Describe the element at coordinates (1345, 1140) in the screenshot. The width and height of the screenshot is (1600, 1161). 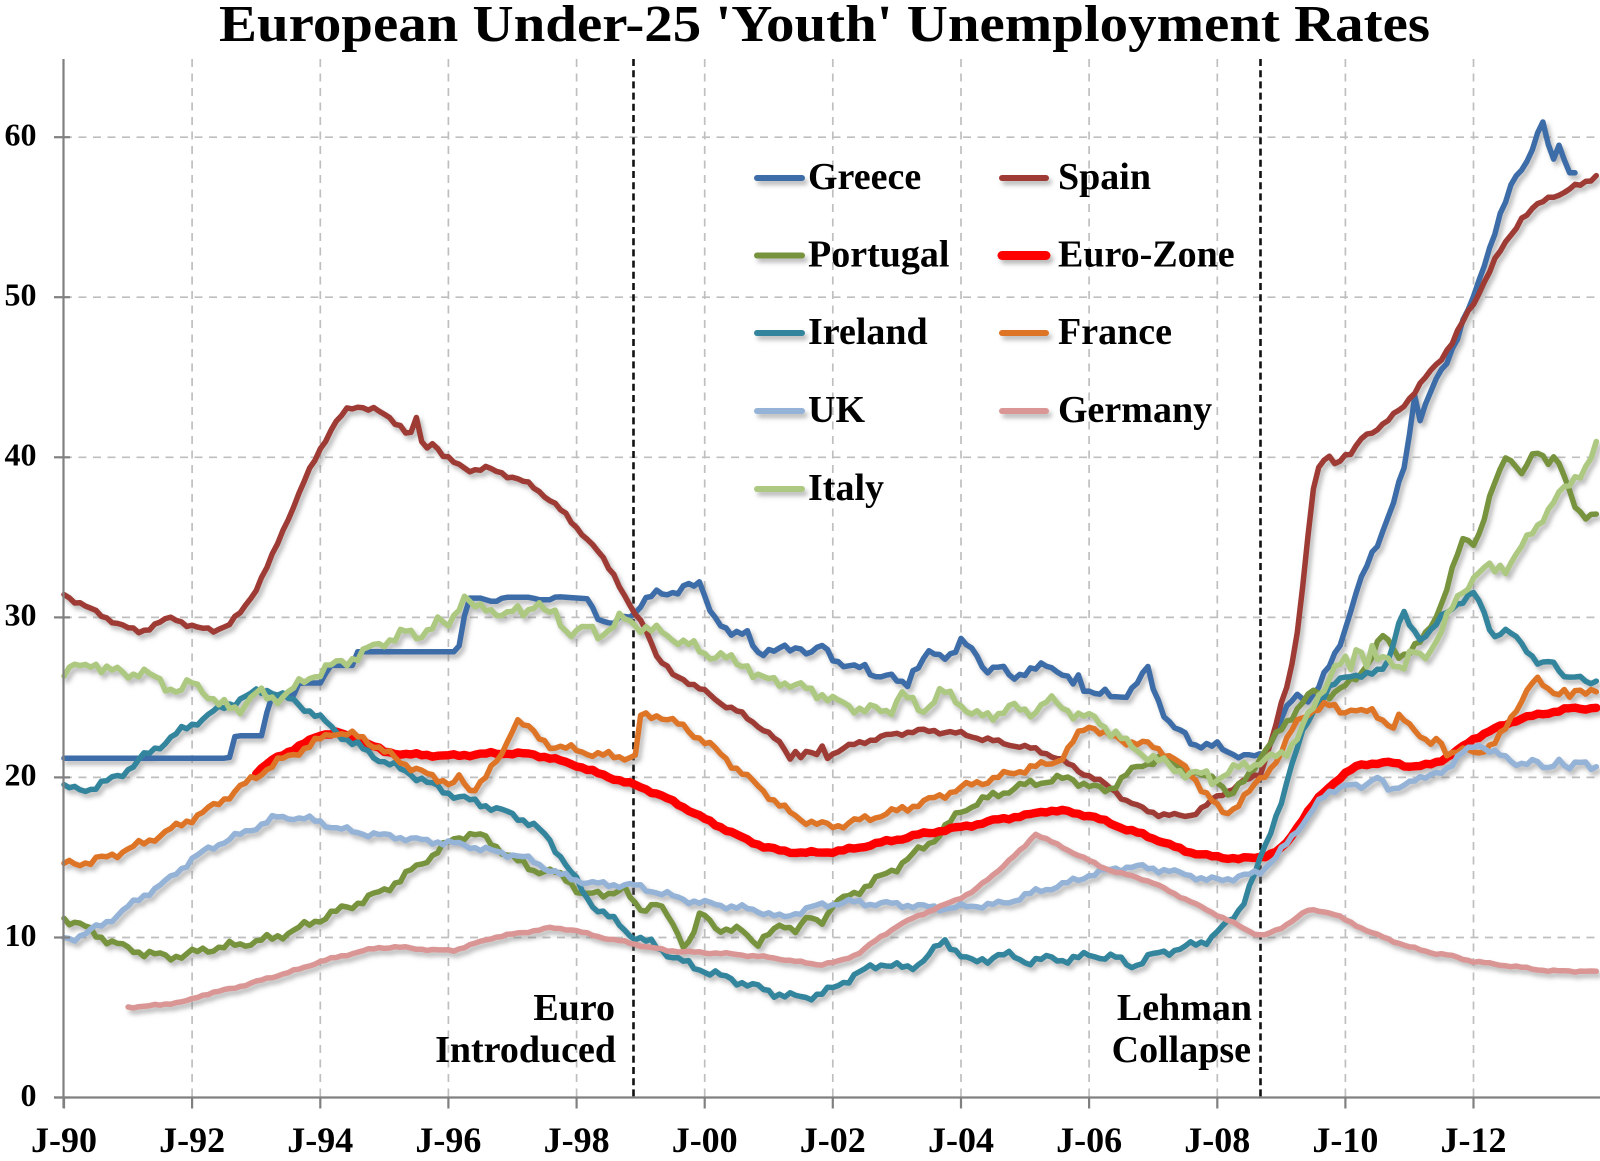
I see `svg-text: J-10` at that location.